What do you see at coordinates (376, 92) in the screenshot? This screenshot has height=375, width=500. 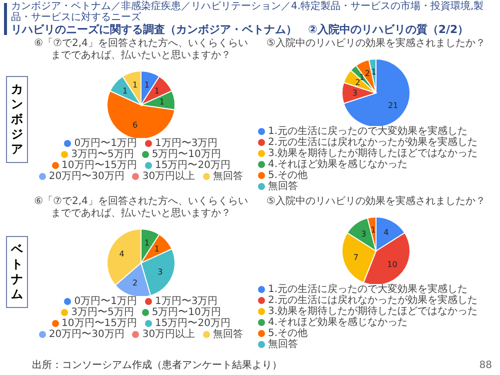 I see `pie-slice` at bounding box center [376, 92].